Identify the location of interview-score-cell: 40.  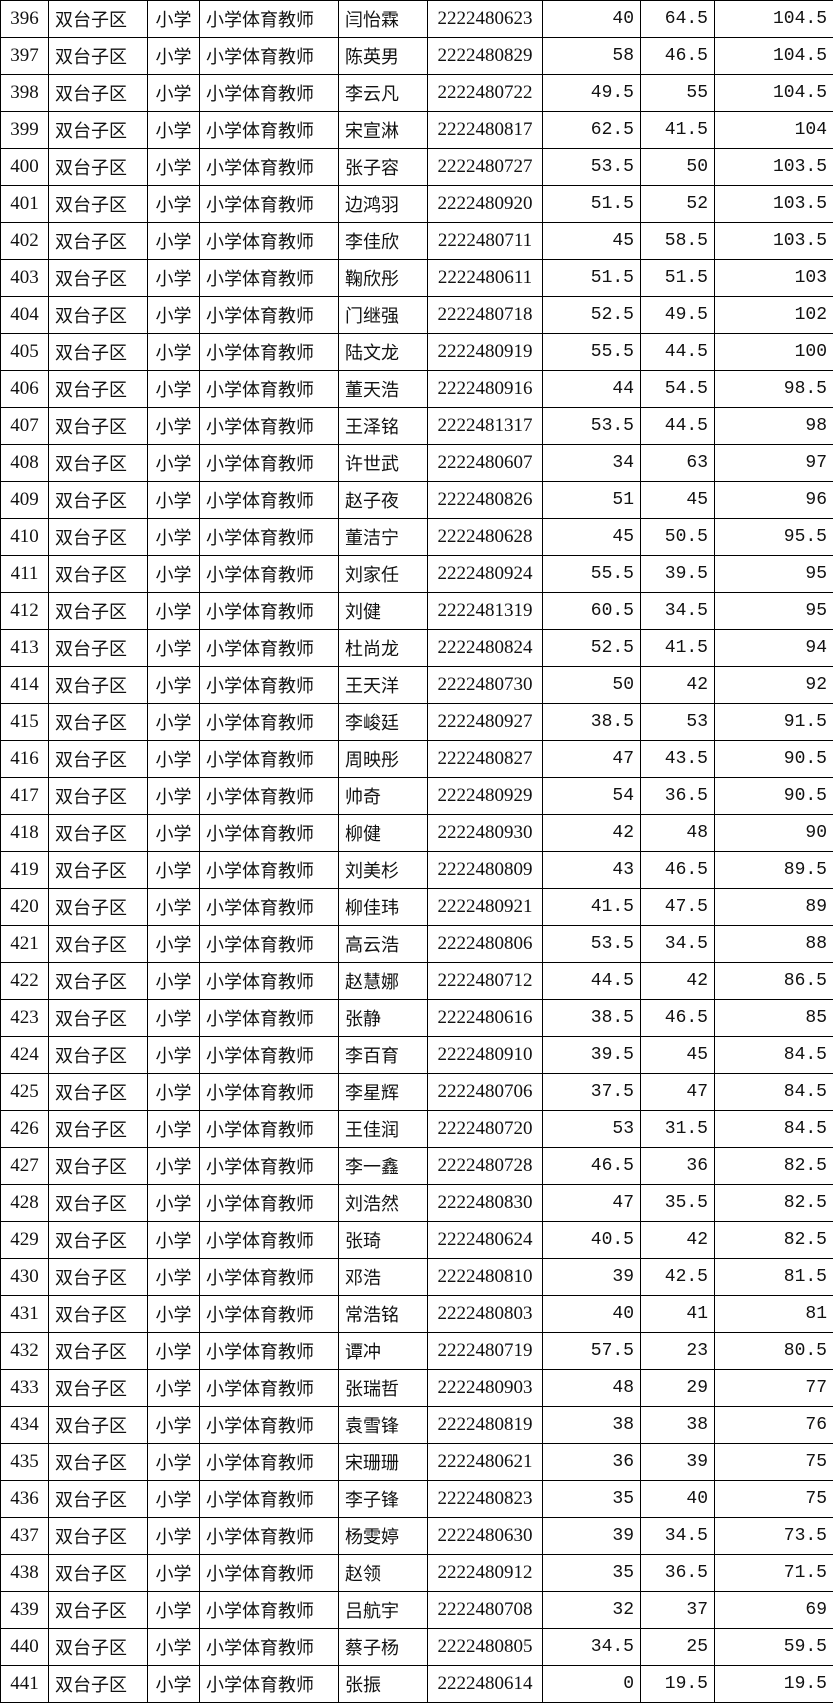
(677, 1499).